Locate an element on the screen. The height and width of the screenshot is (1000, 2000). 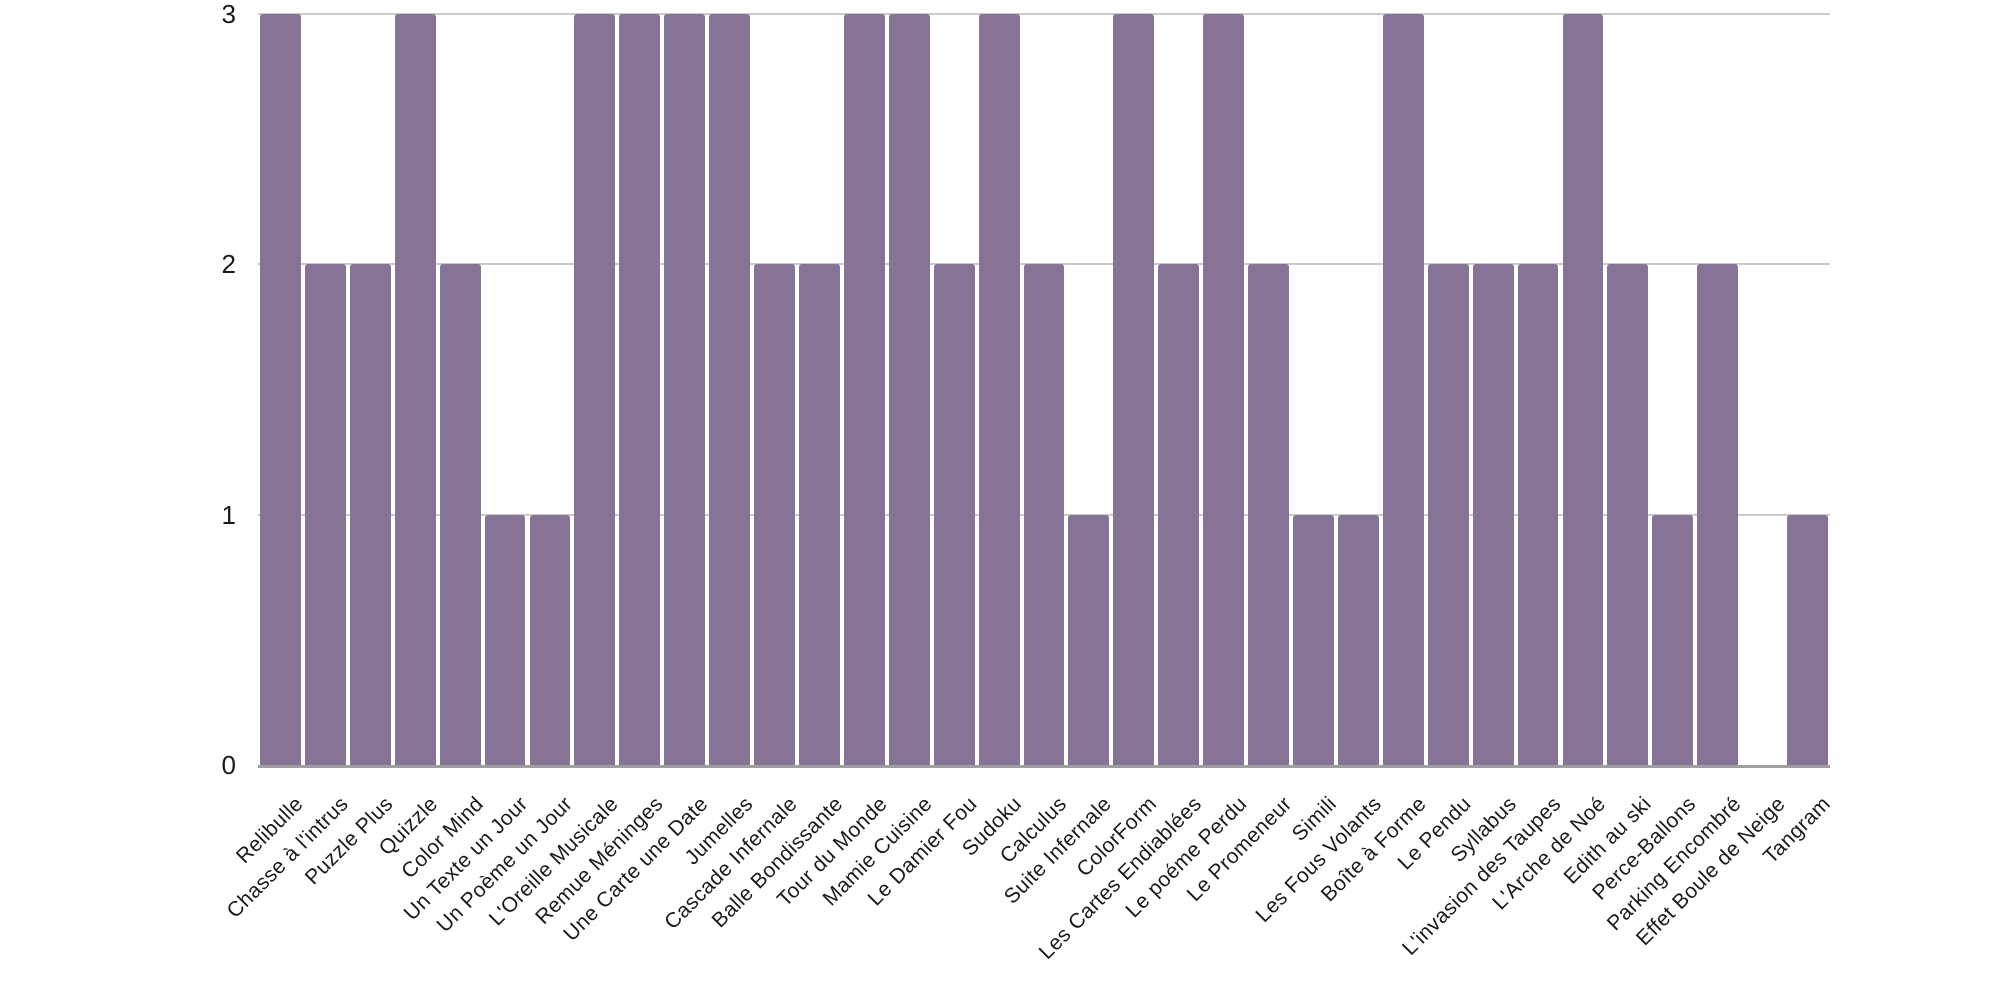
y-tick-label: 1 is located at coordinates (228, 514).